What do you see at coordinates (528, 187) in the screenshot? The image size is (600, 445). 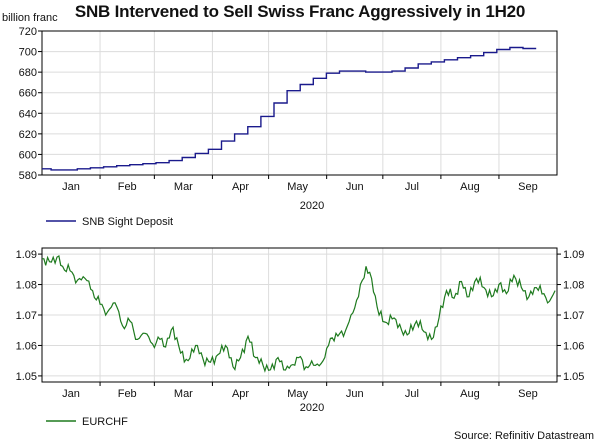 I see `top-xtick-label: Sep` at bounding box center [528, 187].